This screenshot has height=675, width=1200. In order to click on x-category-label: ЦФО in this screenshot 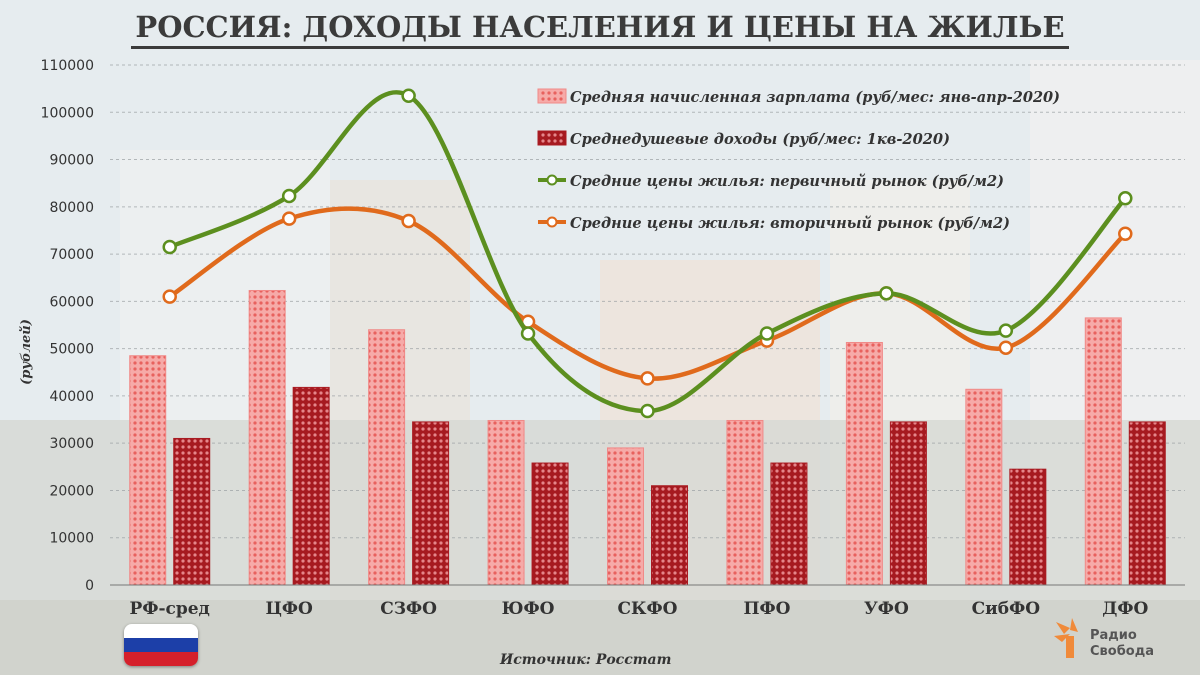, I will do `click(289, 609)`.